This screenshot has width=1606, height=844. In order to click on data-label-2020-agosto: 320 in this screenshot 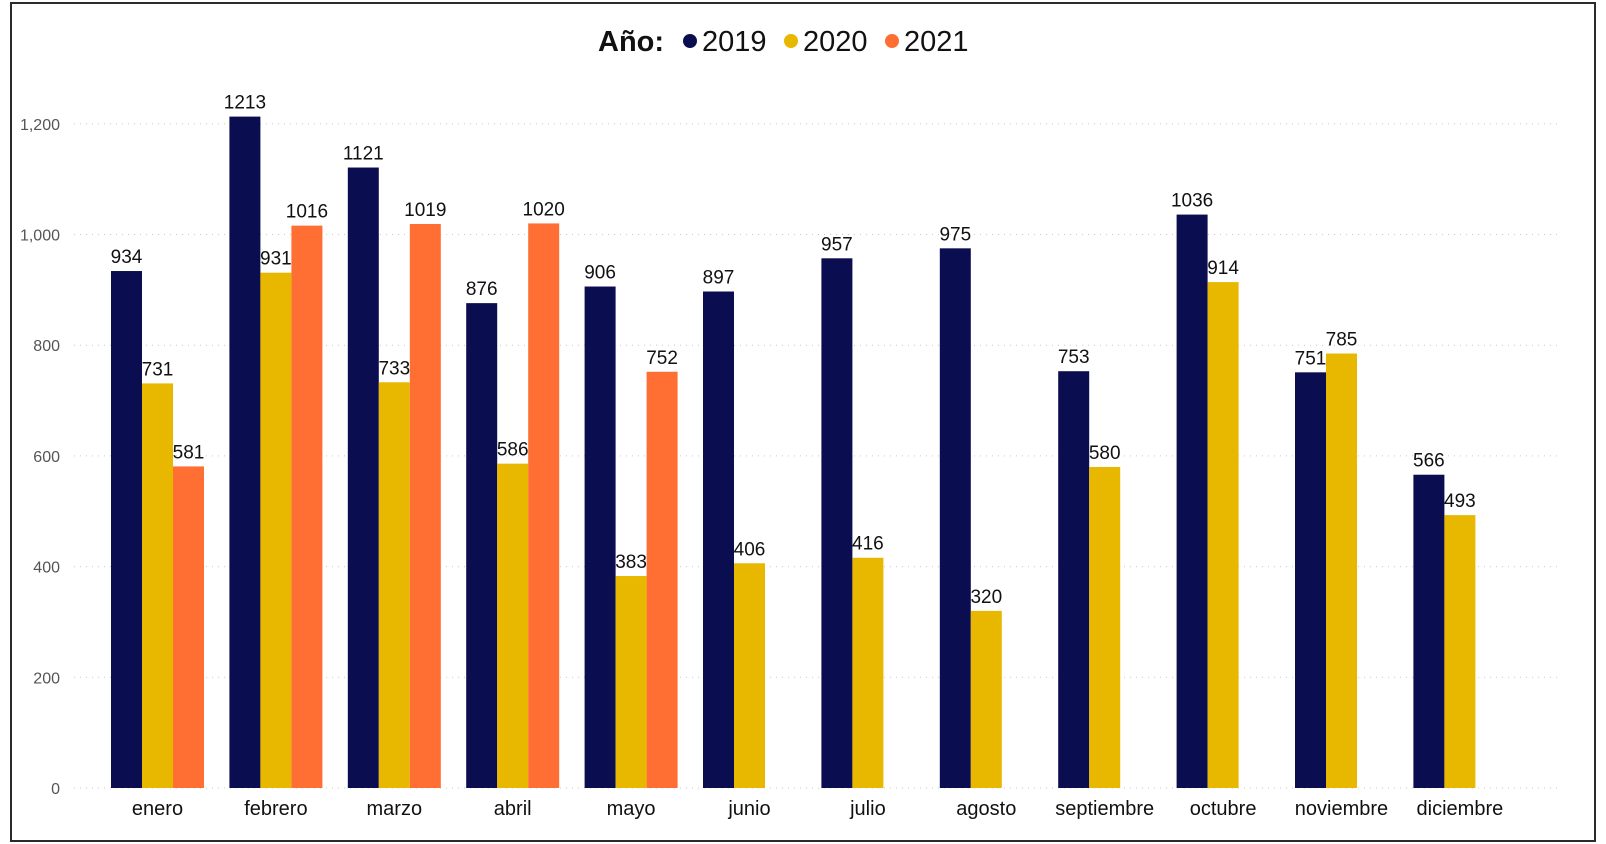, I will do `click(986, 597)`.